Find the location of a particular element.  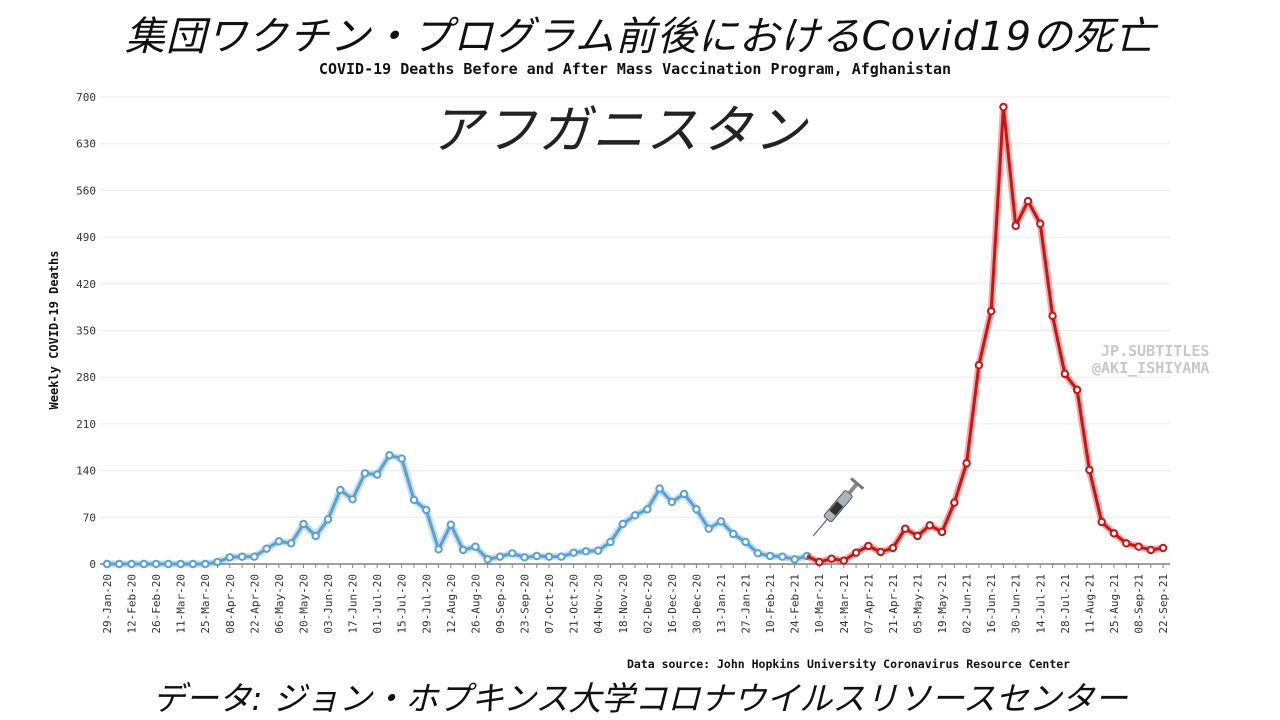

y-tick-label: 210 is located at coordinates (86, 424).